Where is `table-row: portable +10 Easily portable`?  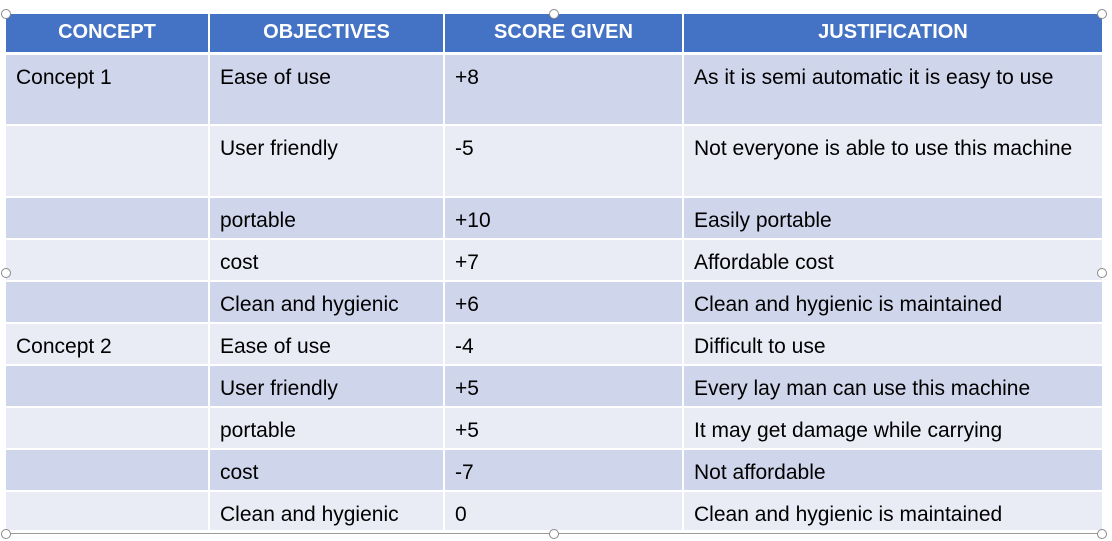 table-row: portable +10 Easily portable is located at coordinates (554, 218).